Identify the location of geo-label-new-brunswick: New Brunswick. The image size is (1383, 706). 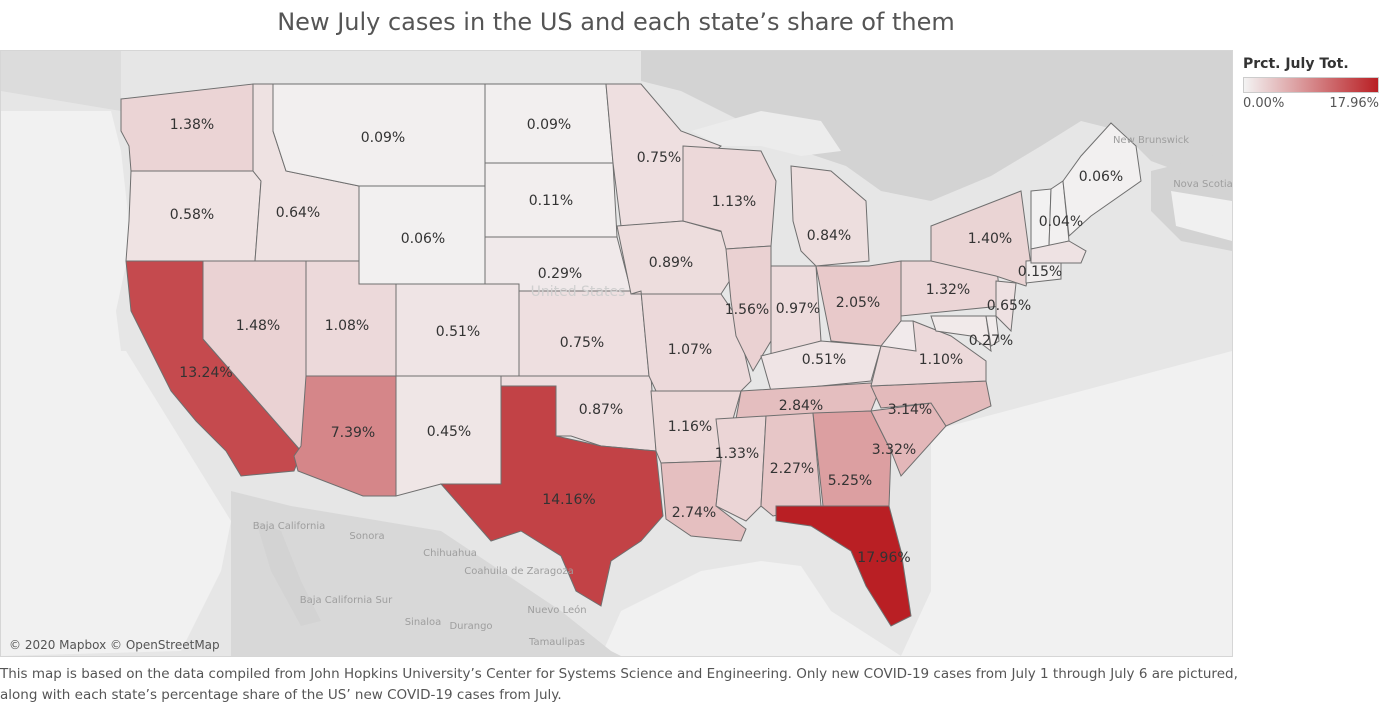
(1151, 140).